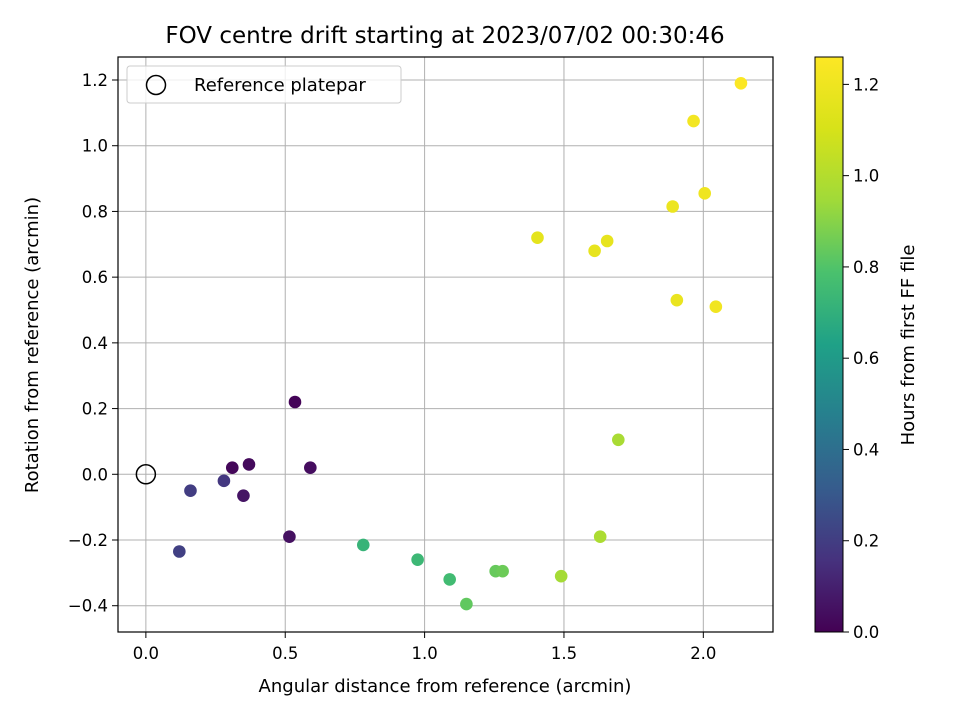 The height and width of the screenshot is (720, 960). Describe the element at coordinates (146, 653) in the screenshot. I see `x-tick-label: 0.0` at that location.